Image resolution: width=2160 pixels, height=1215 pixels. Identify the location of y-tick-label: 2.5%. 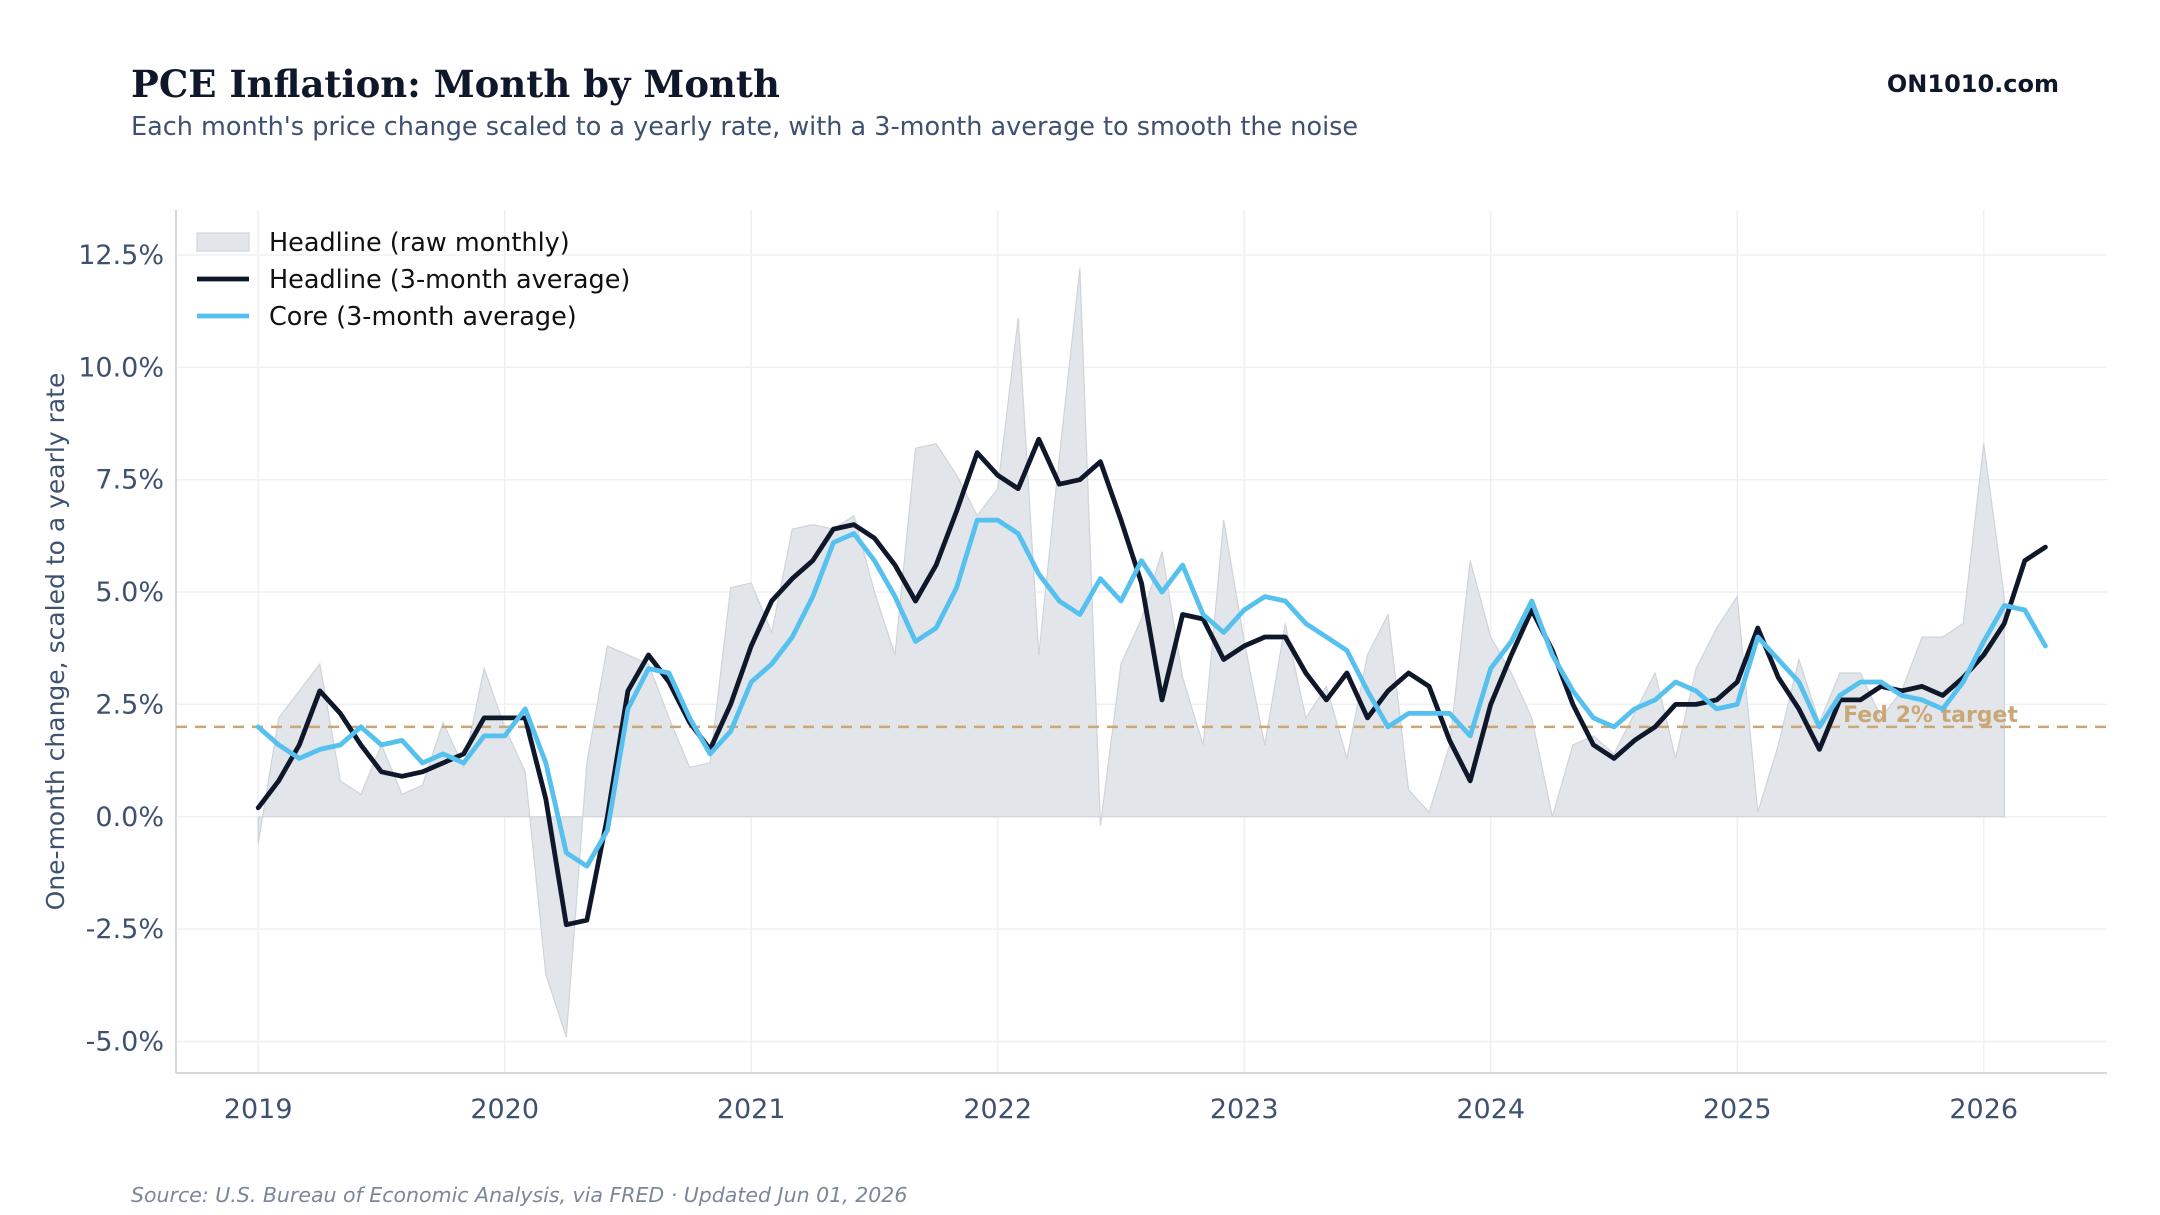
(129, 704).